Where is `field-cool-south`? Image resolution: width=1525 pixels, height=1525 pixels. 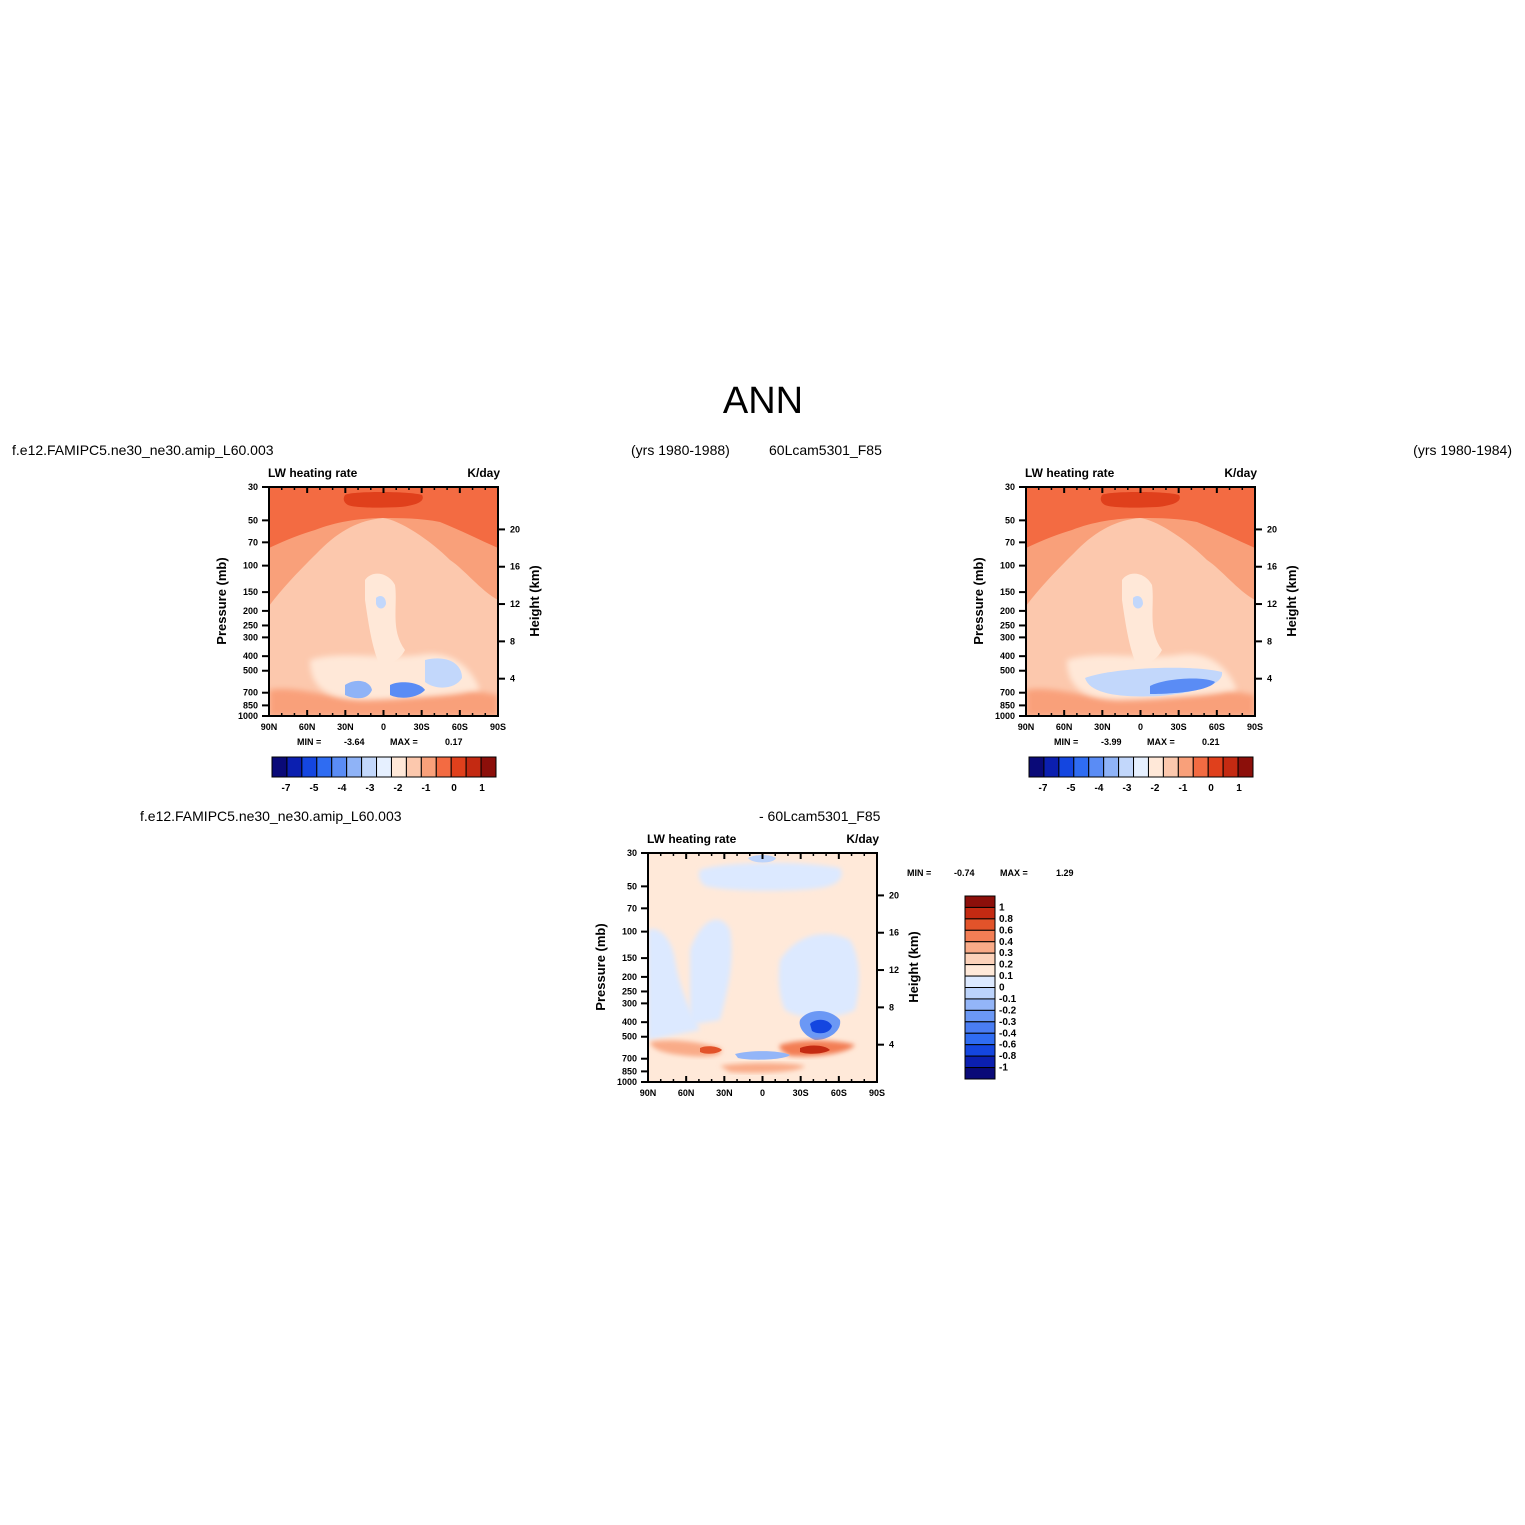 field-cool-south is located at coordinates (443, 673).